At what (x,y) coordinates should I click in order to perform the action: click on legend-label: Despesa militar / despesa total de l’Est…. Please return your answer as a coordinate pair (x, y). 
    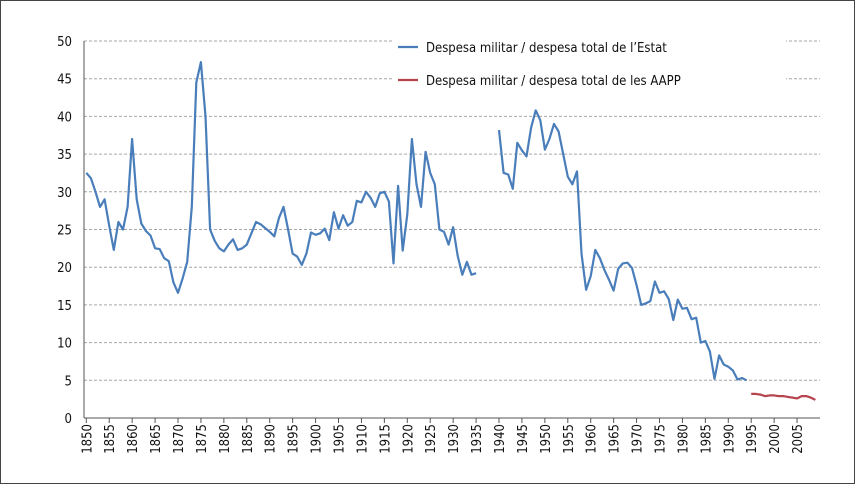
    Looking at the image, I should click on (546, 48).